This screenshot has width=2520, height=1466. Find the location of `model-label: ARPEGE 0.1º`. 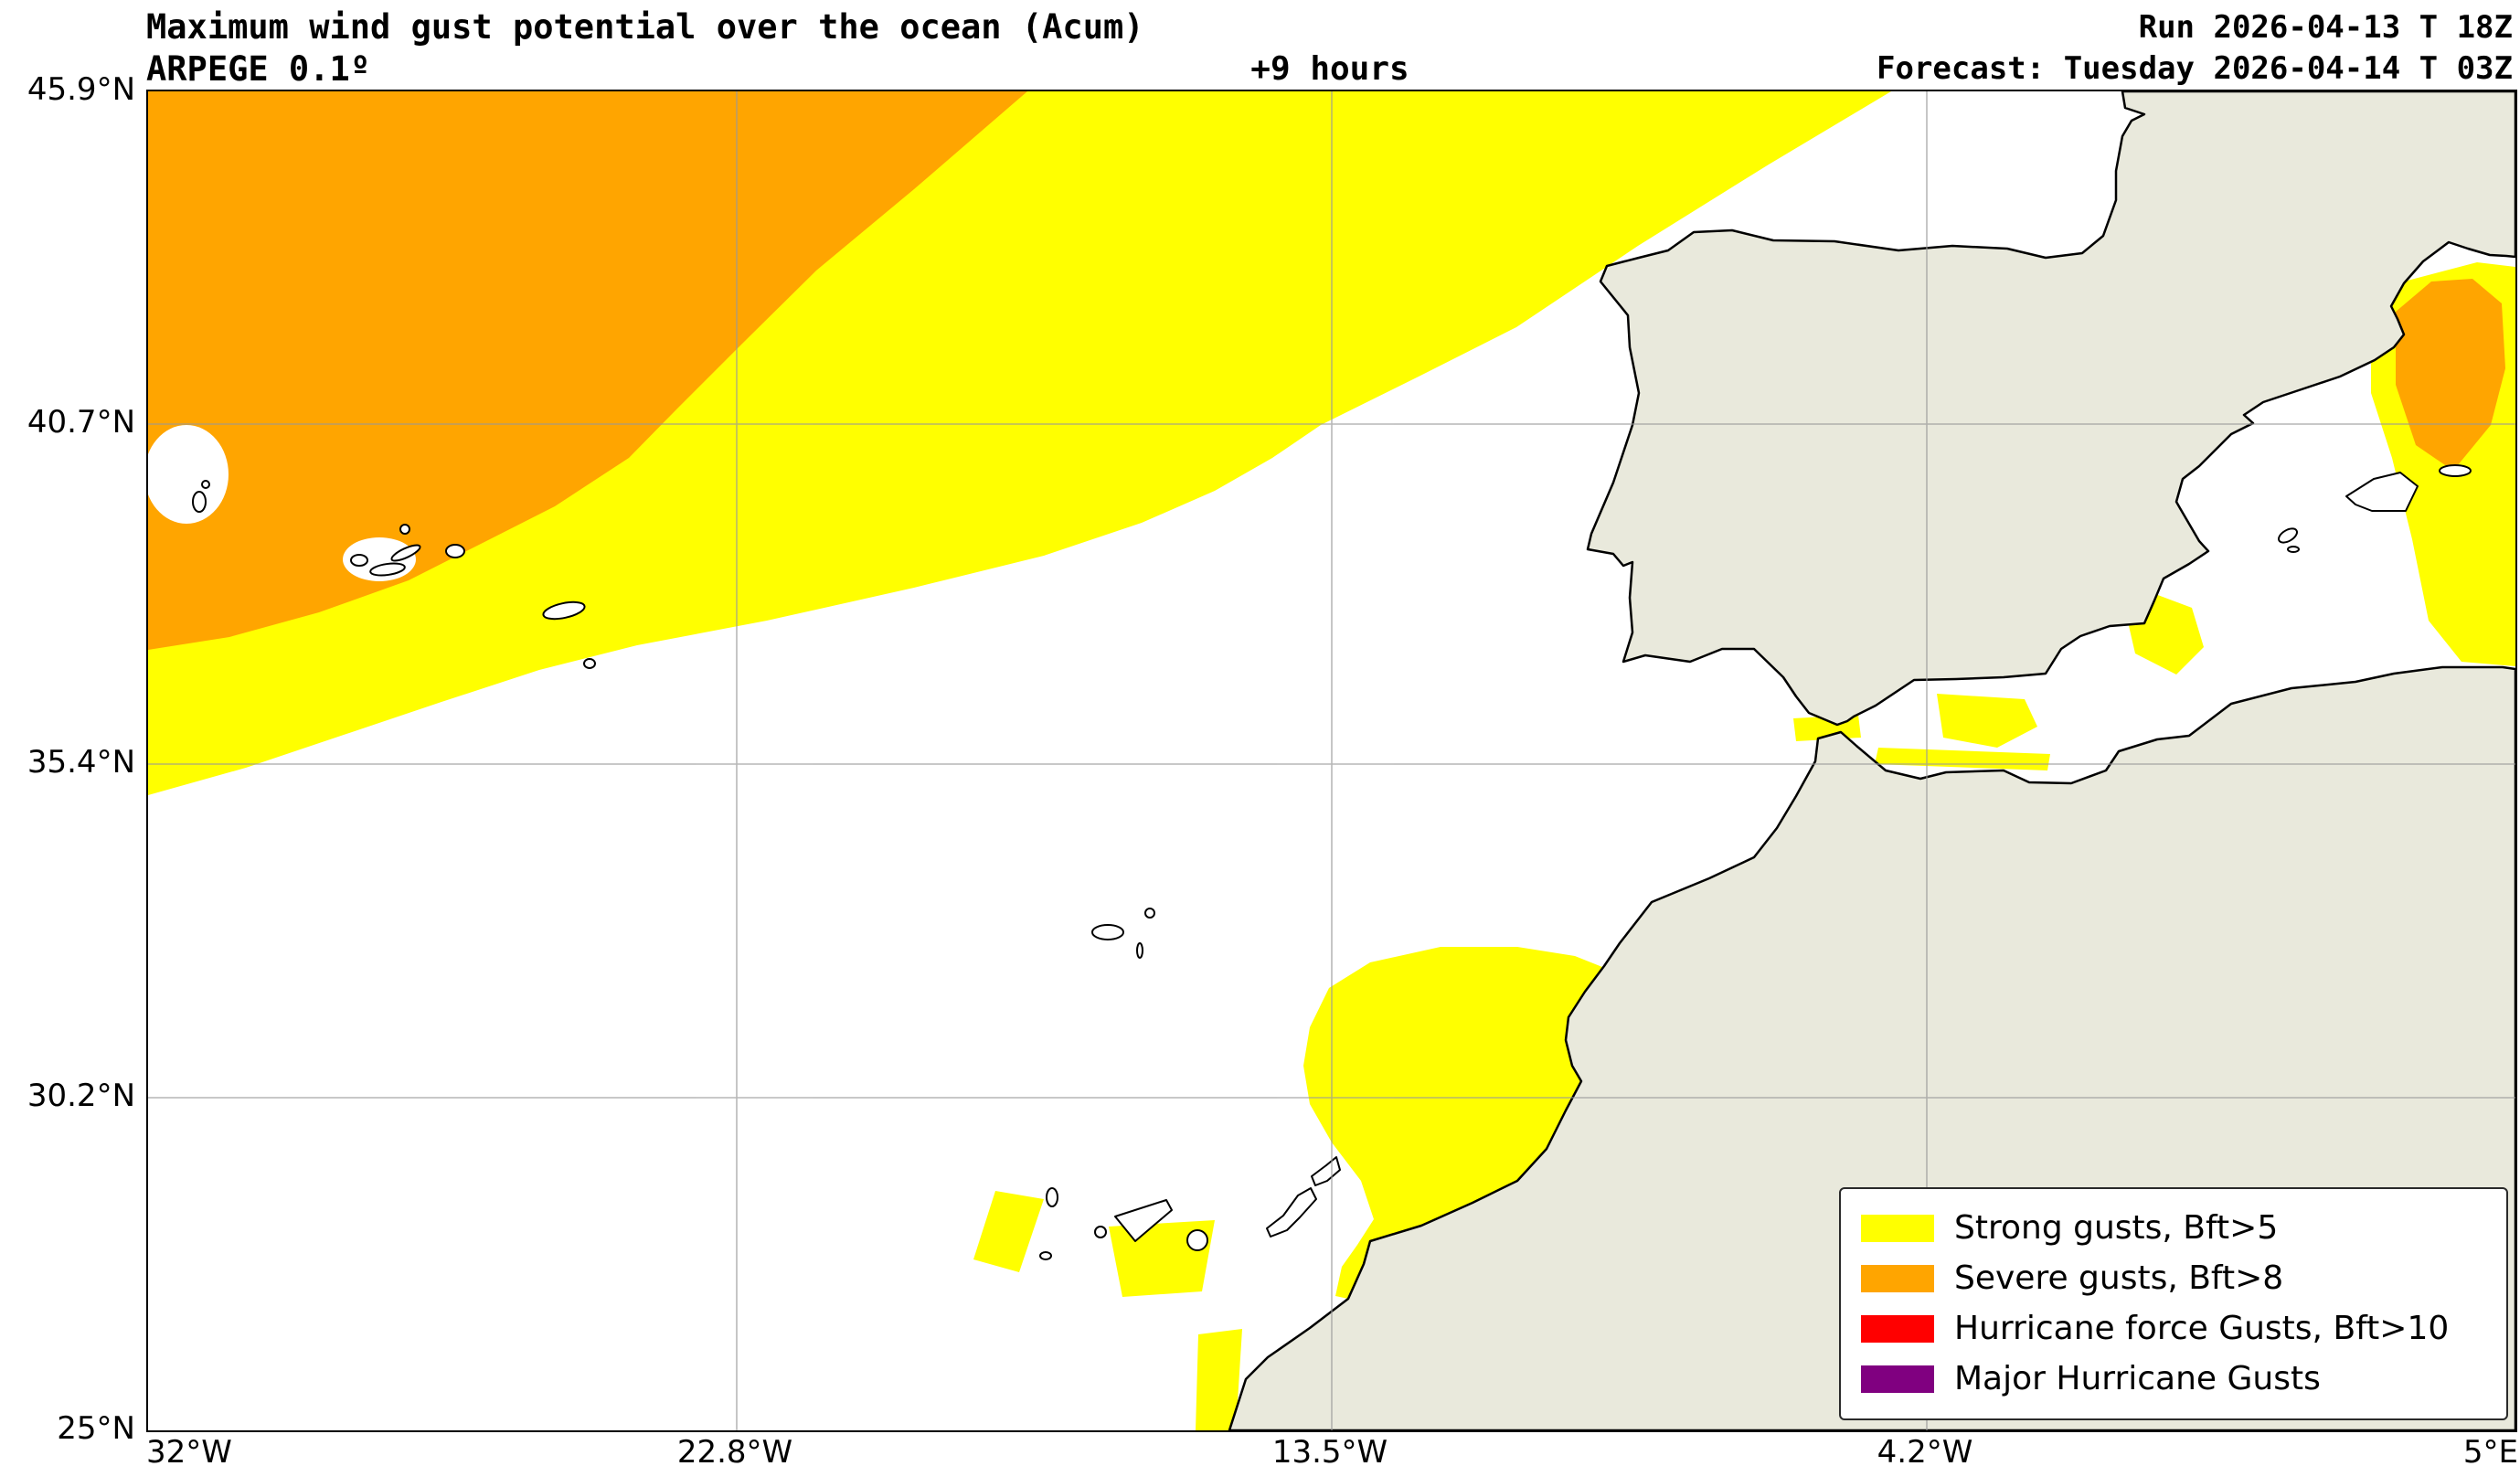

model-label: ARPEGE 0.1º is located at coordinates (258, 69).